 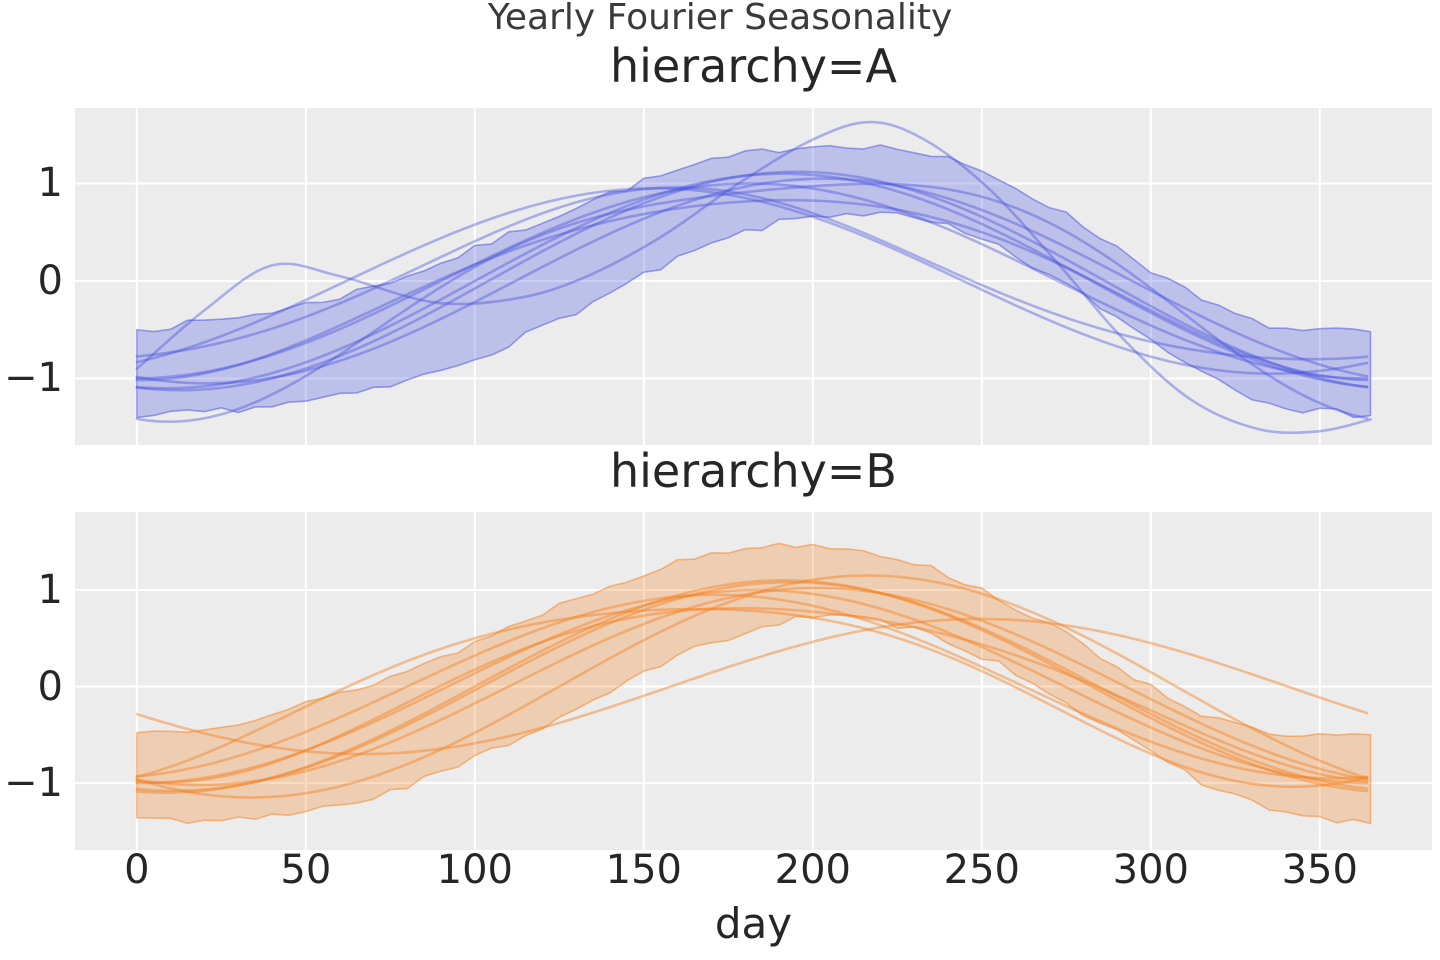 What do you see at coordinates (50, 280) in the screenshot?
I see `panel-a-y-tick-label: 0` at bounding box center [50, 280].